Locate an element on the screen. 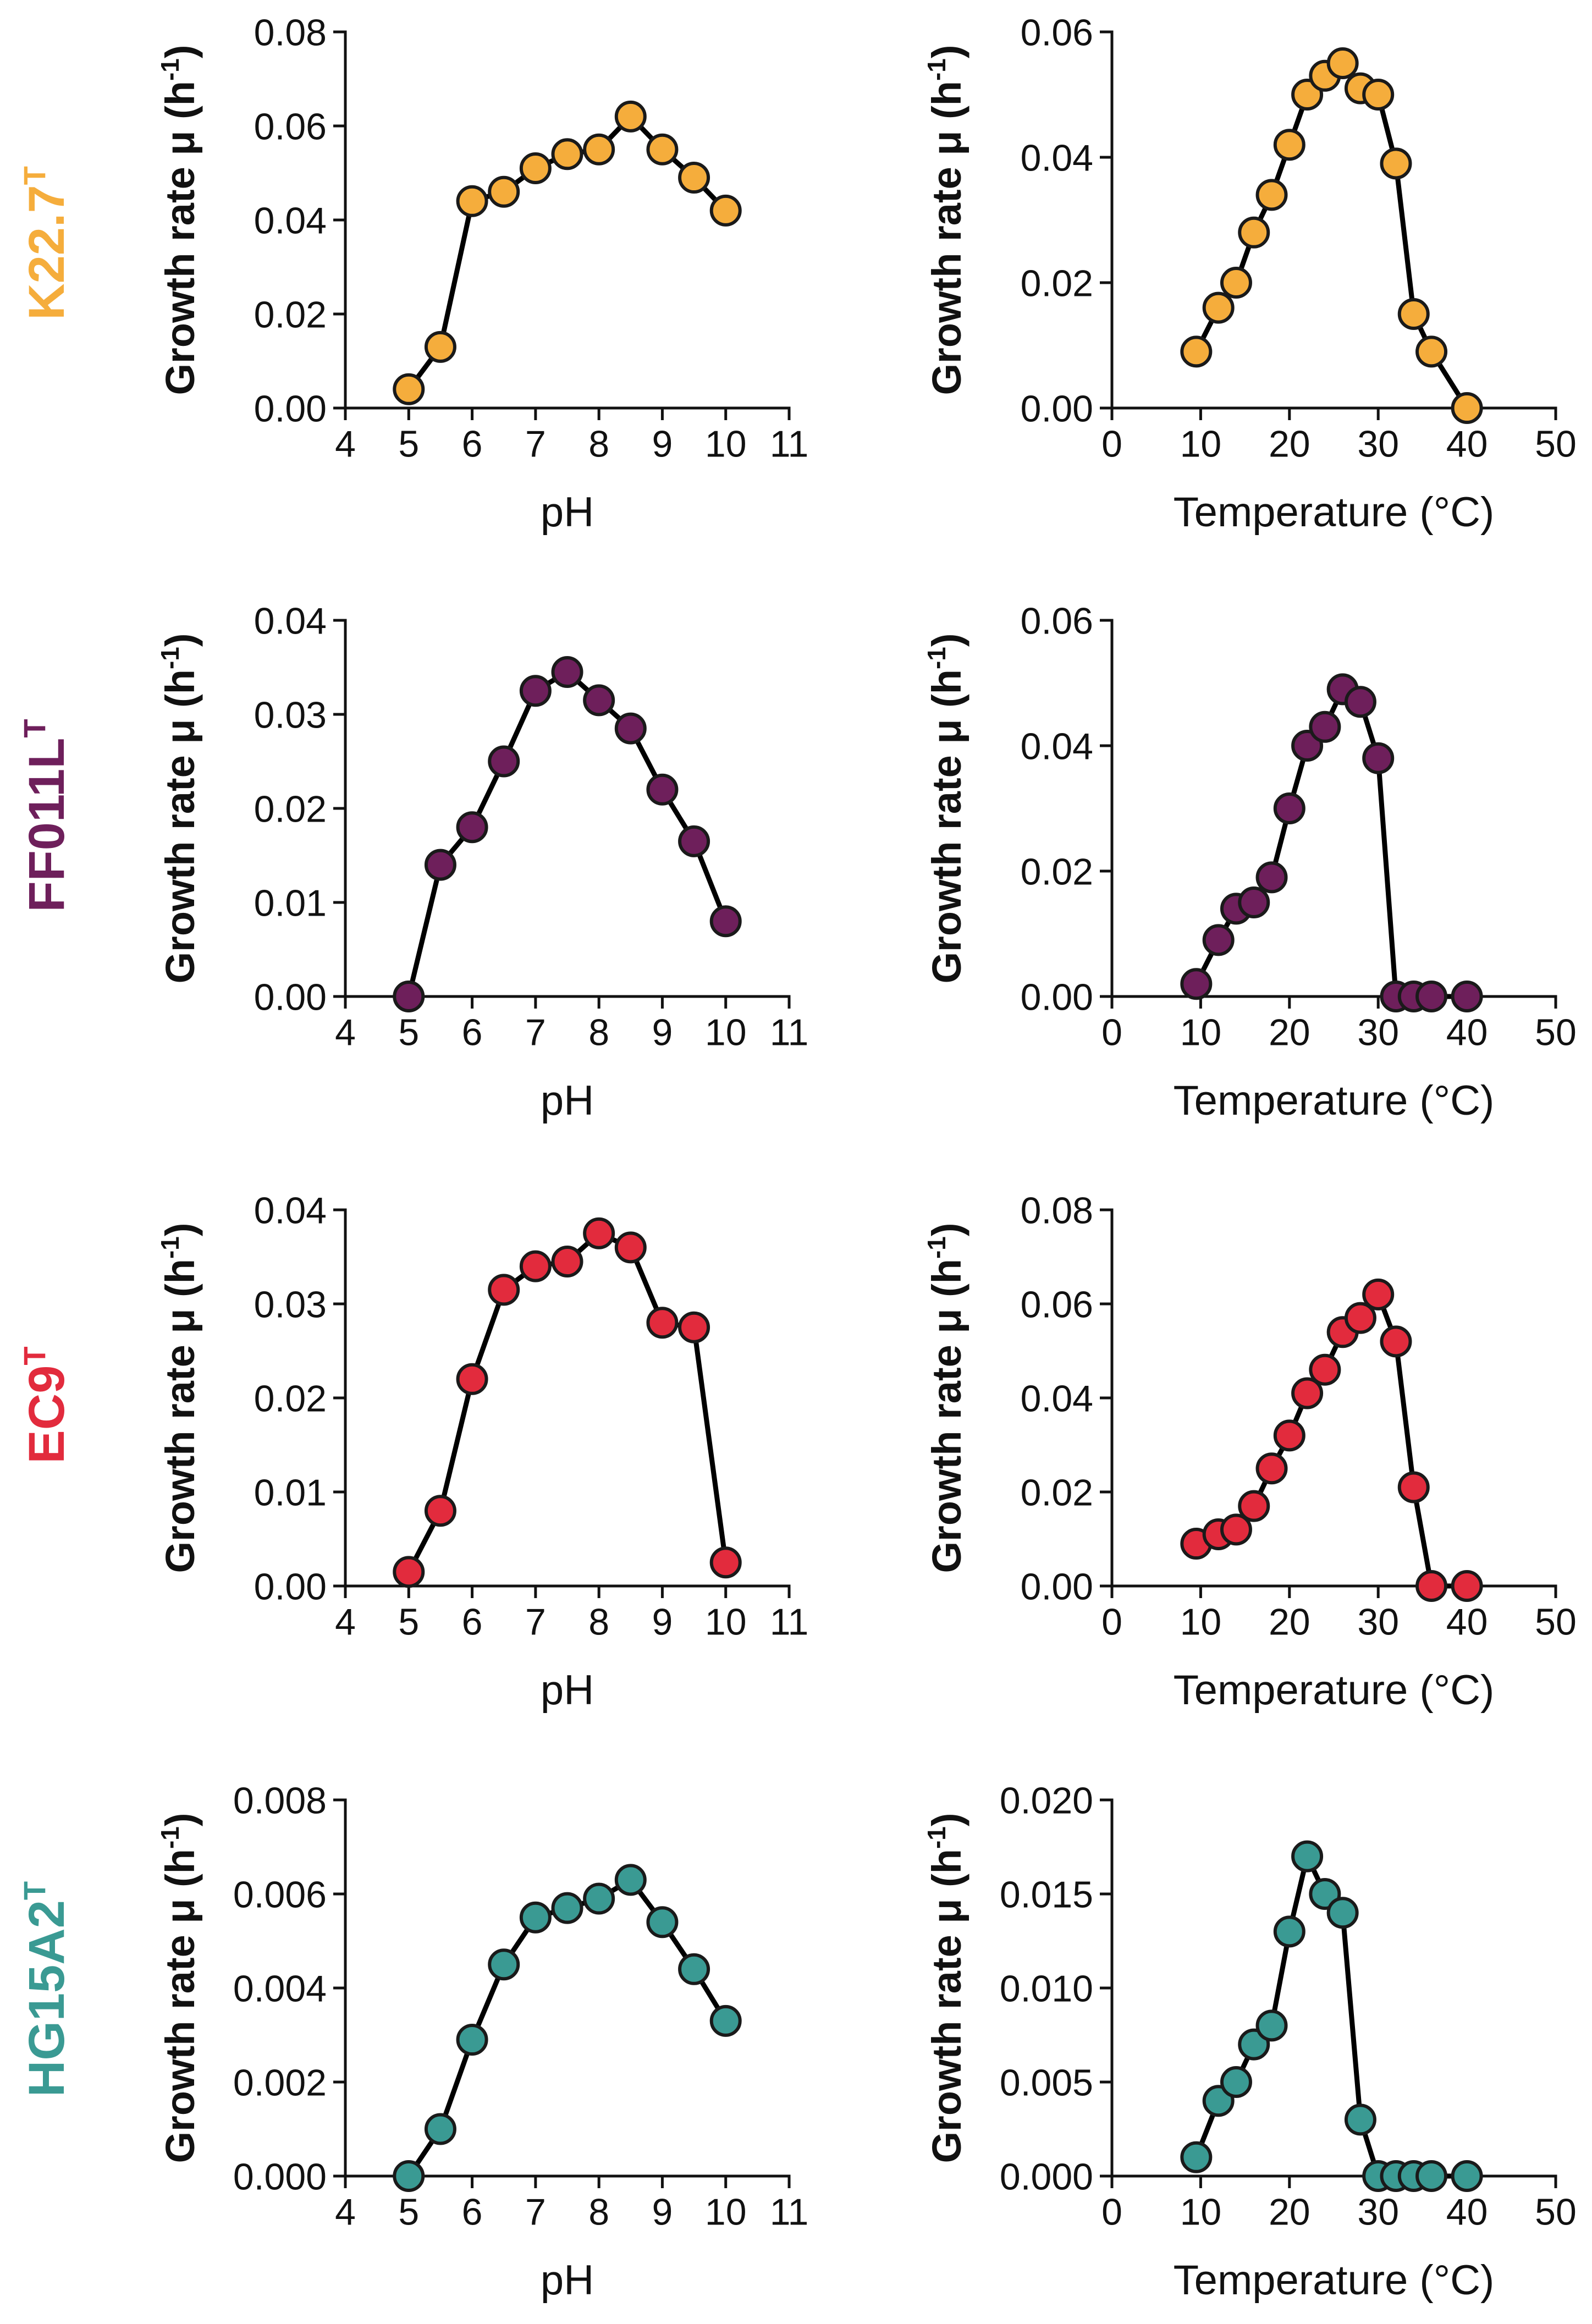 The height and width of the screenshot is (2324, 1592). strain-name: HG15A2 is located at coordinates (47, 1999).